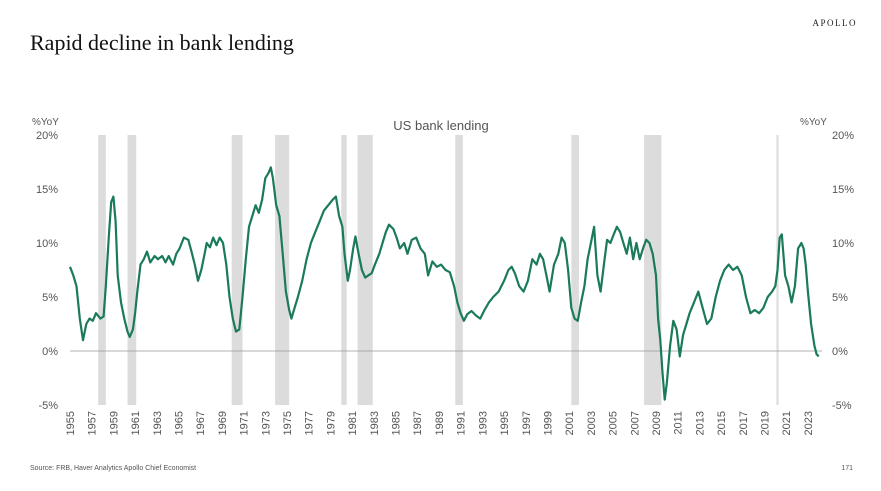 Image resolution: width=881 pixels, height=491 pixels. What do you see at coordinates (462, 423) in the screenshot?
I see `x-tick-label: 1991` at bounding box center [462, 423].